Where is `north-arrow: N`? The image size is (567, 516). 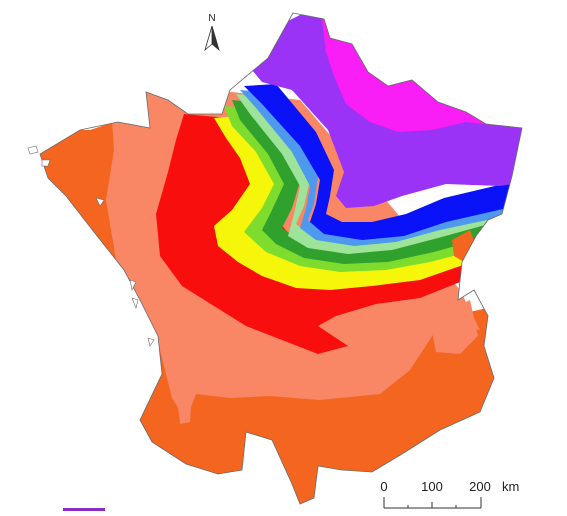
north-arrow: N is located at coordinates (212, 32).